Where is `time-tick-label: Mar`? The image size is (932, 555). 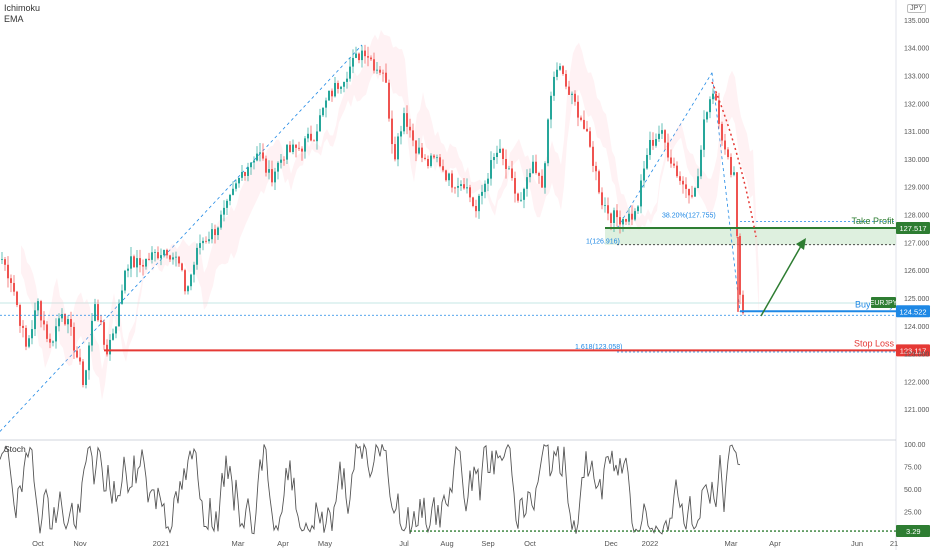 time-tick-label: Mar is located at coordinates (238, 543).